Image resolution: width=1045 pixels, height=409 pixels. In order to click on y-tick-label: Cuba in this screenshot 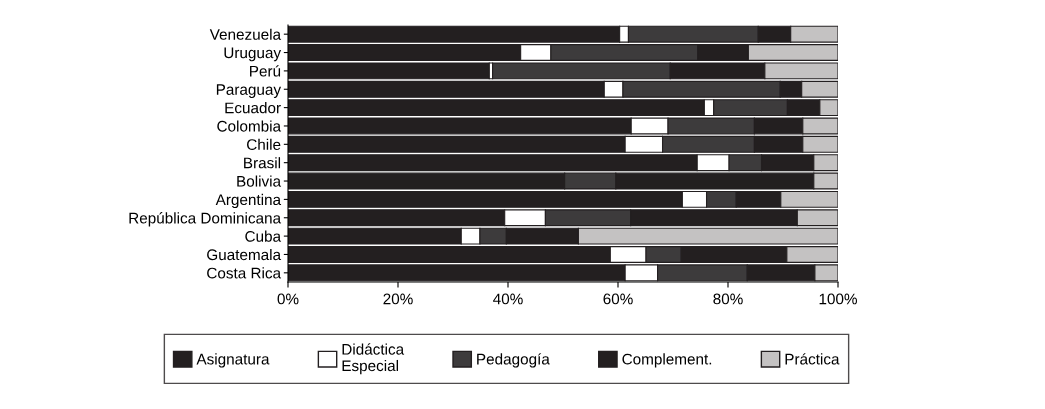, I will do `click(263, 236)`.